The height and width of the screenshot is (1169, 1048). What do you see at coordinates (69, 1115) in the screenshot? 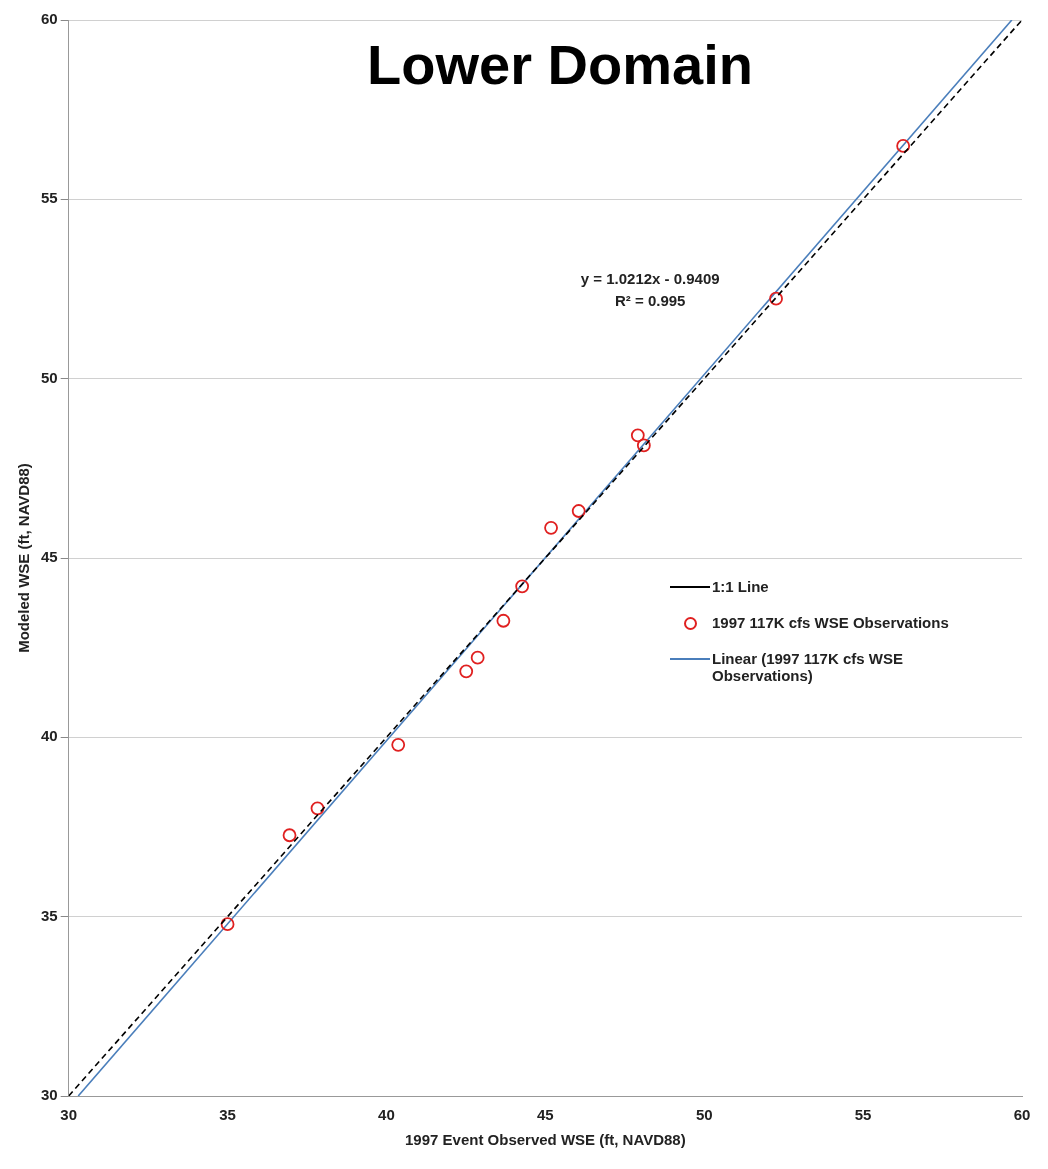
I see `x-tick-label: 30` at bounding box center [69, 1115].